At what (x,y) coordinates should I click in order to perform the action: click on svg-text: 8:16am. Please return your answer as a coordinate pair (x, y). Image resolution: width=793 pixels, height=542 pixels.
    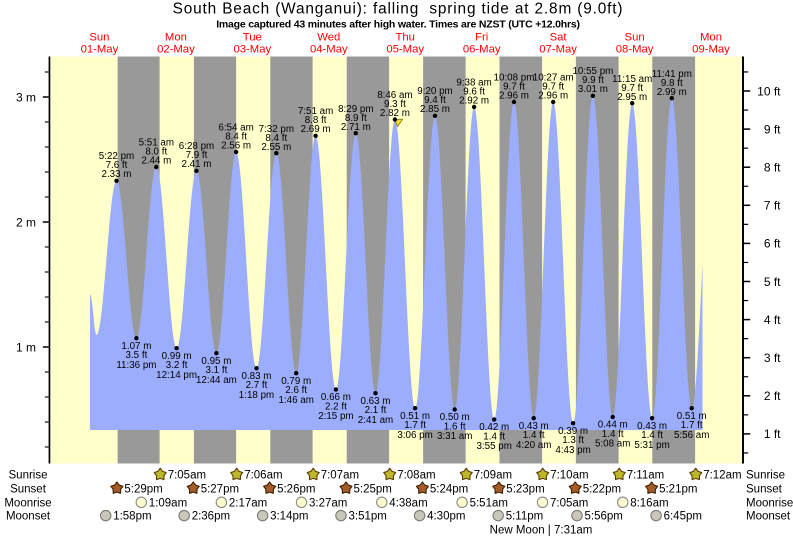
    Looking at the image, I should click on (649, 503).